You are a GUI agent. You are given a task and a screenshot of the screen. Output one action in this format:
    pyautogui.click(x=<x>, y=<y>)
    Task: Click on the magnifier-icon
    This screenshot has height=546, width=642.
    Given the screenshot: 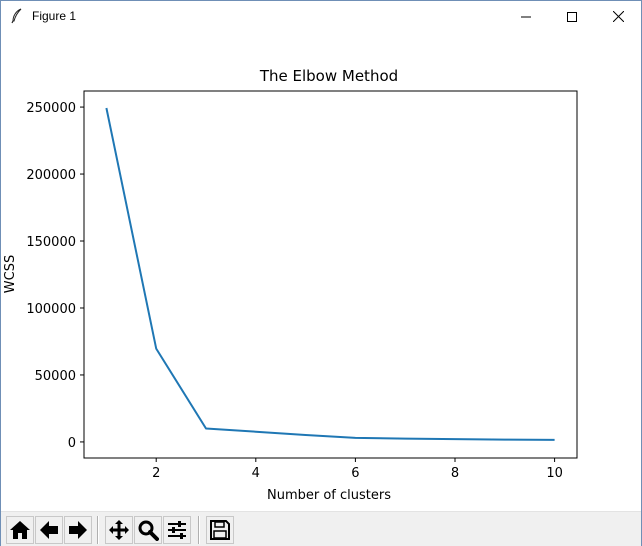 What is the action you would take?
    pyautogui.click(x=148, y=530)
    